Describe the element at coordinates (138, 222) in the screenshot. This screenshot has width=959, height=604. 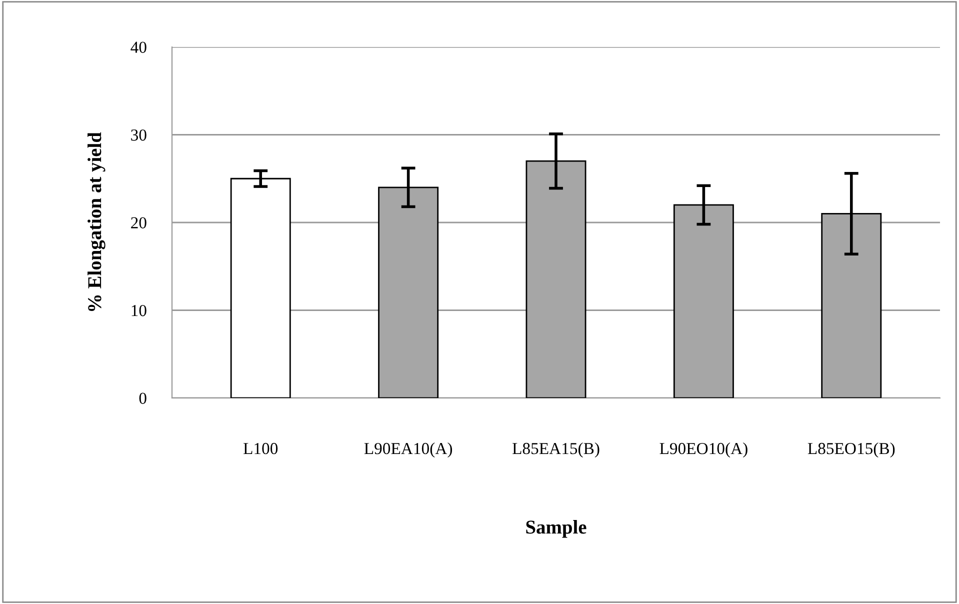
I see `y-tick-label: 20` at that location.